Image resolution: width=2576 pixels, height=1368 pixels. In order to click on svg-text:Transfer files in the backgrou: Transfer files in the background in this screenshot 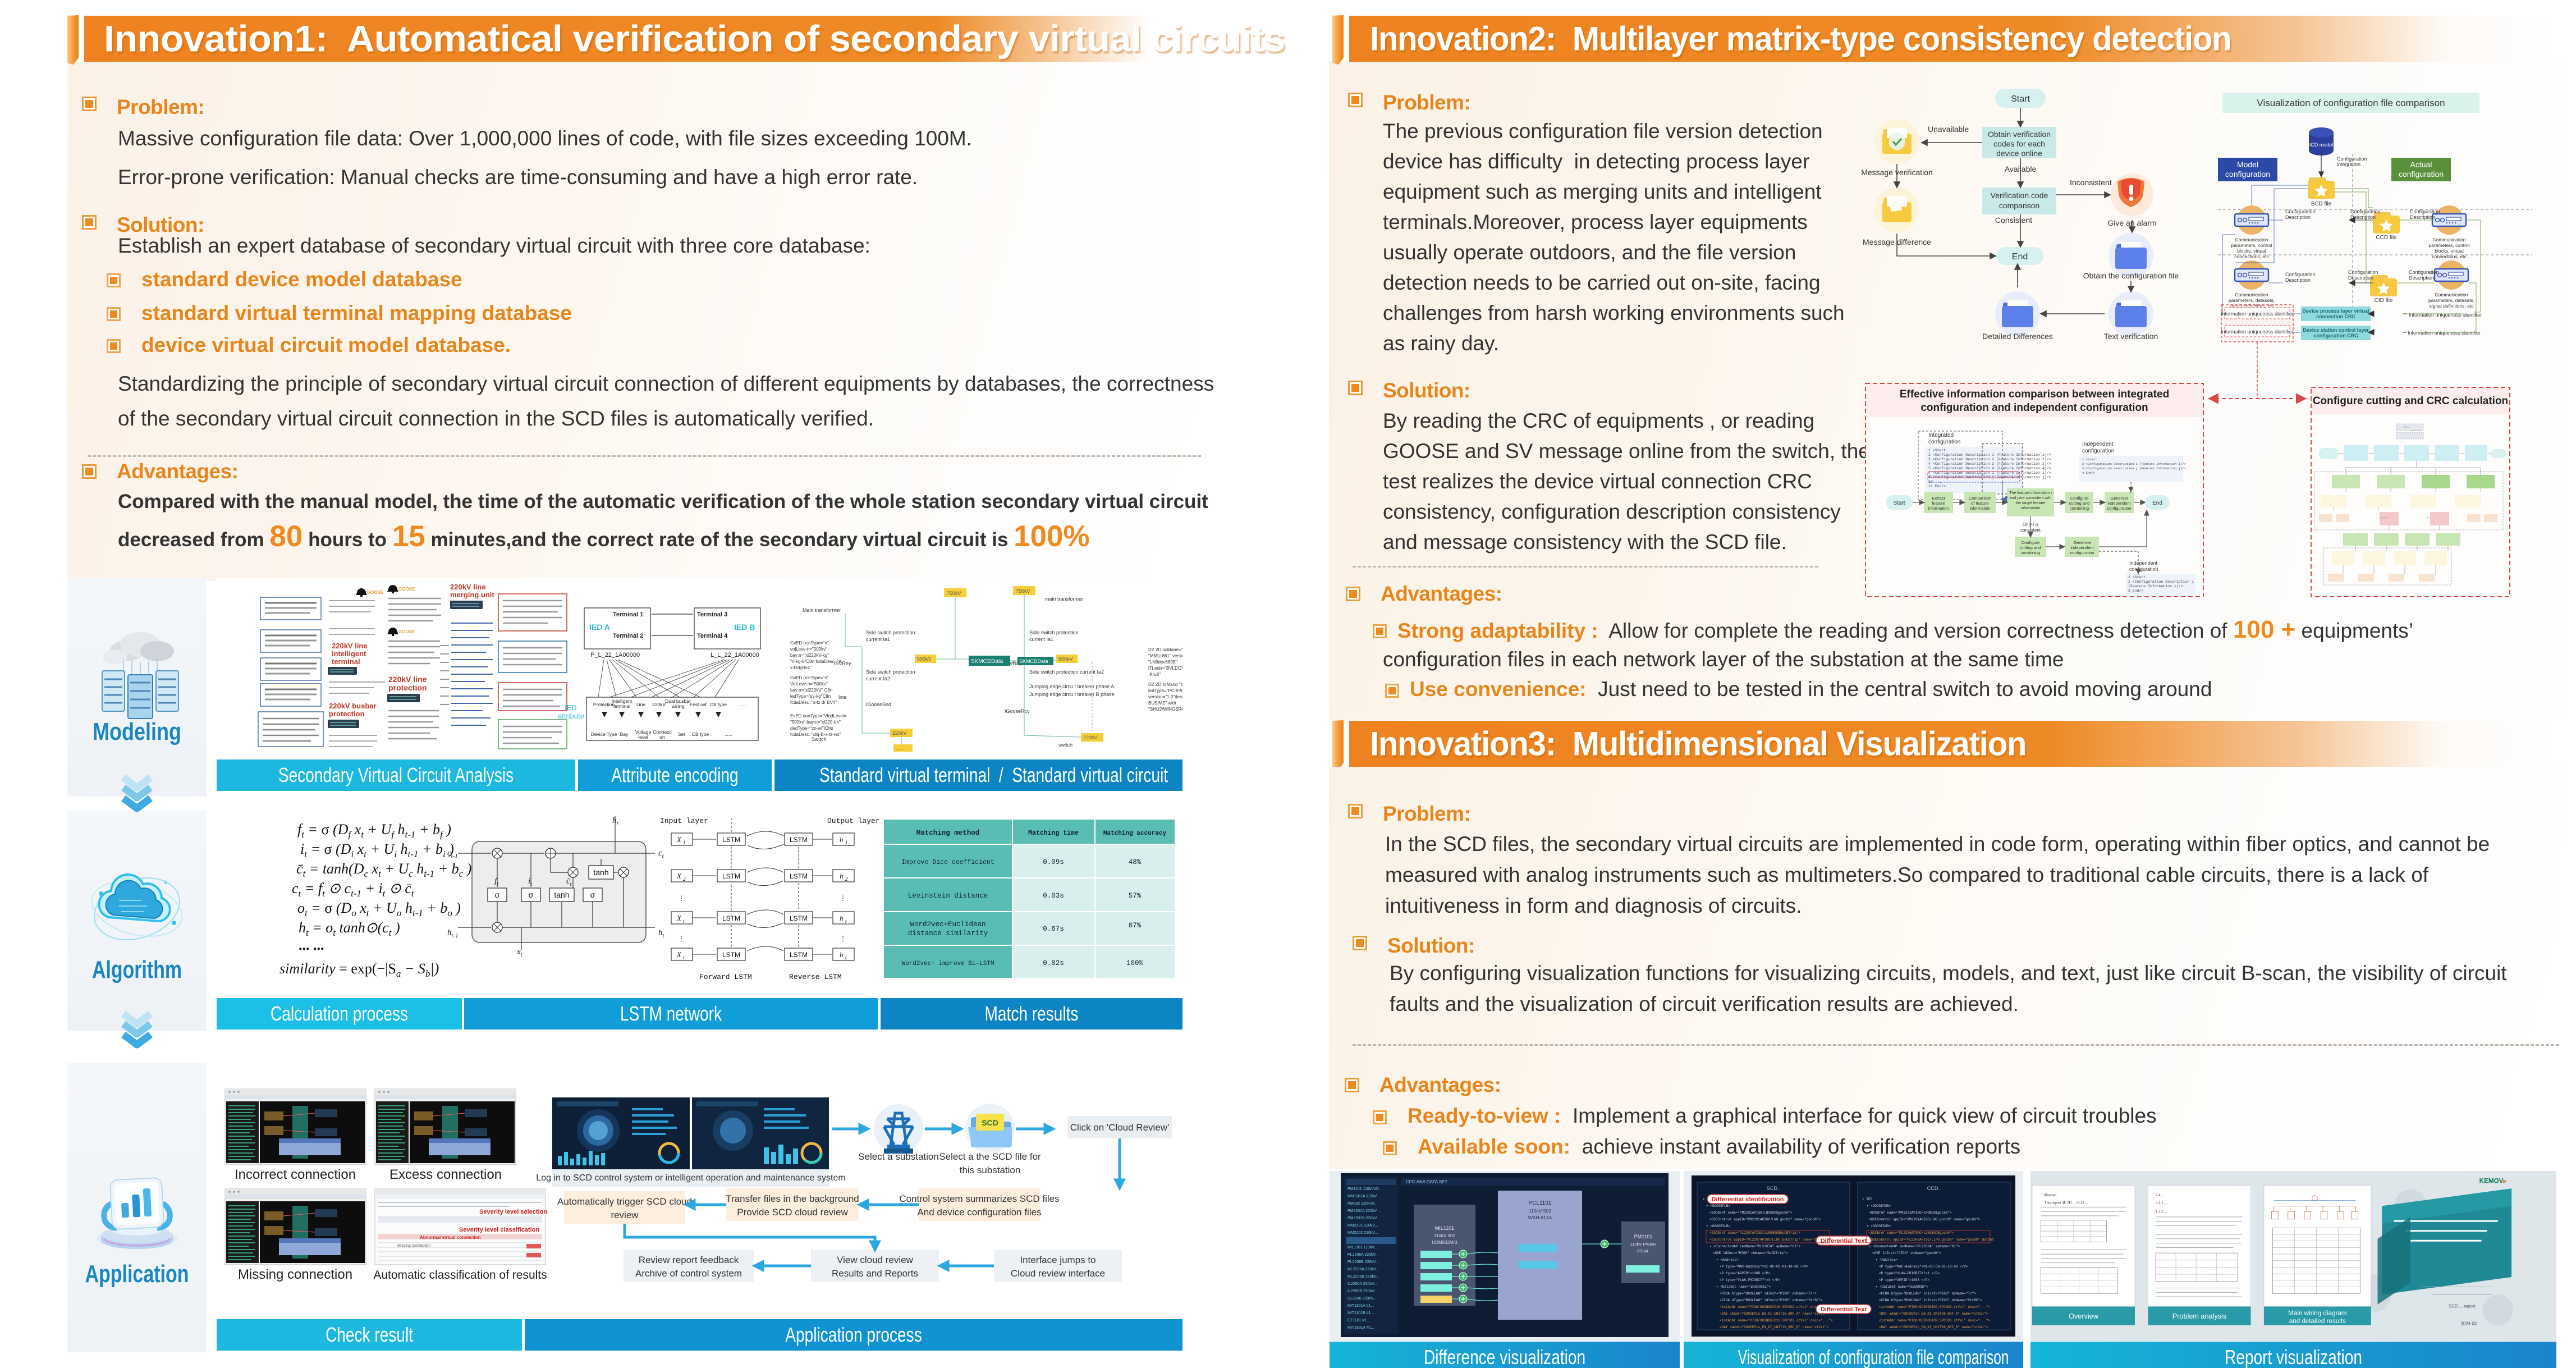, I will do `click(792, 1199)`.